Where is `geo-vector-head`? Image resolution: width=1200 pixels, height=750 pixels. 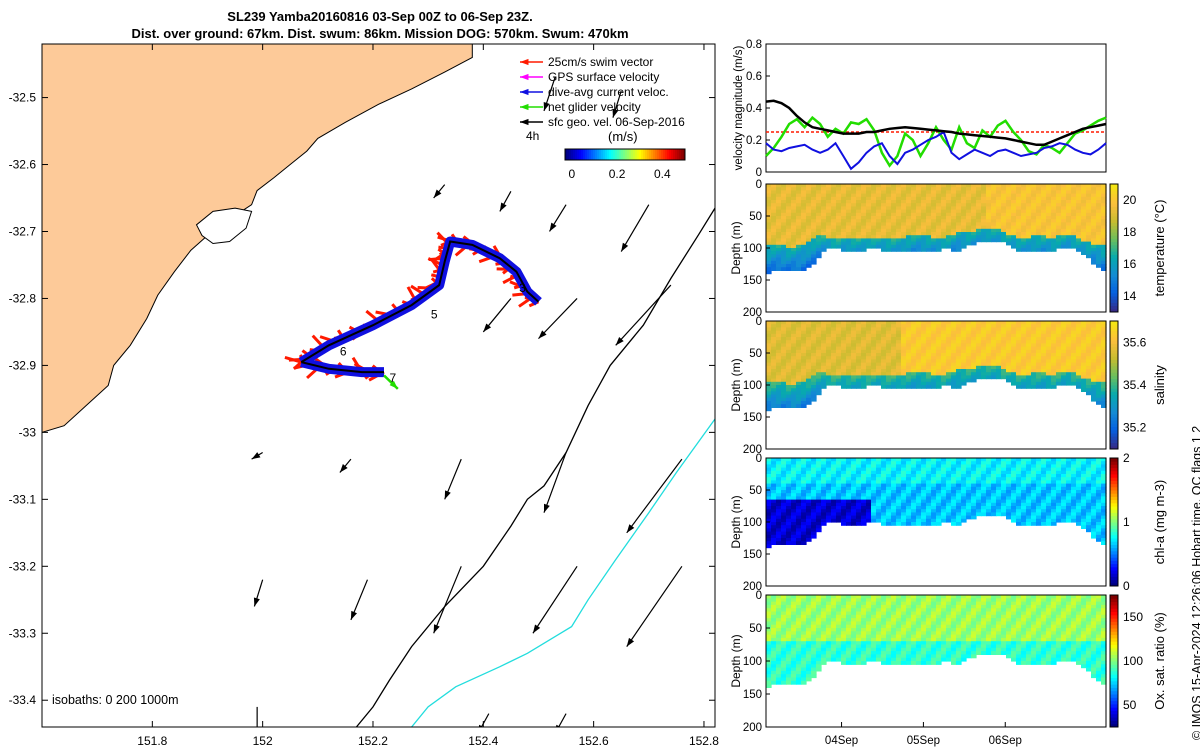
geo-vector-head is located at coordinates (481, 725).